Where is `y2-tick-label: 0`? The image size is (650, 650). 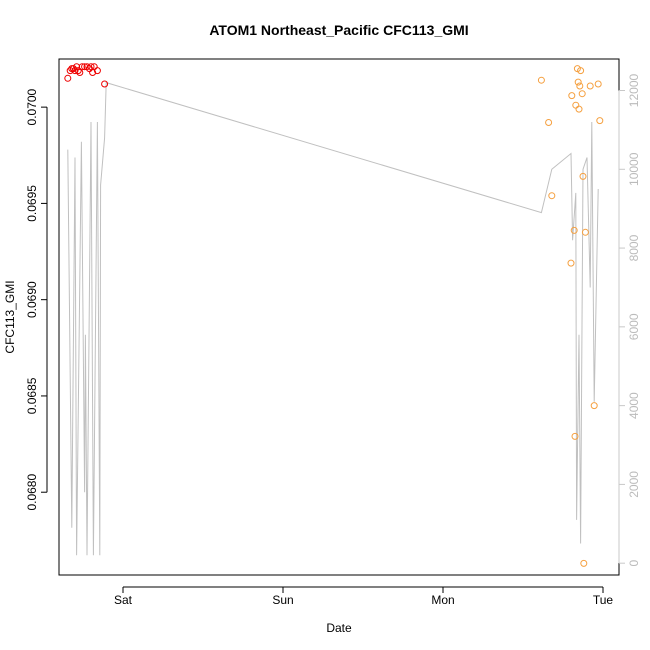 y2-tick-label: 0 is located at coordinates (634, 563).